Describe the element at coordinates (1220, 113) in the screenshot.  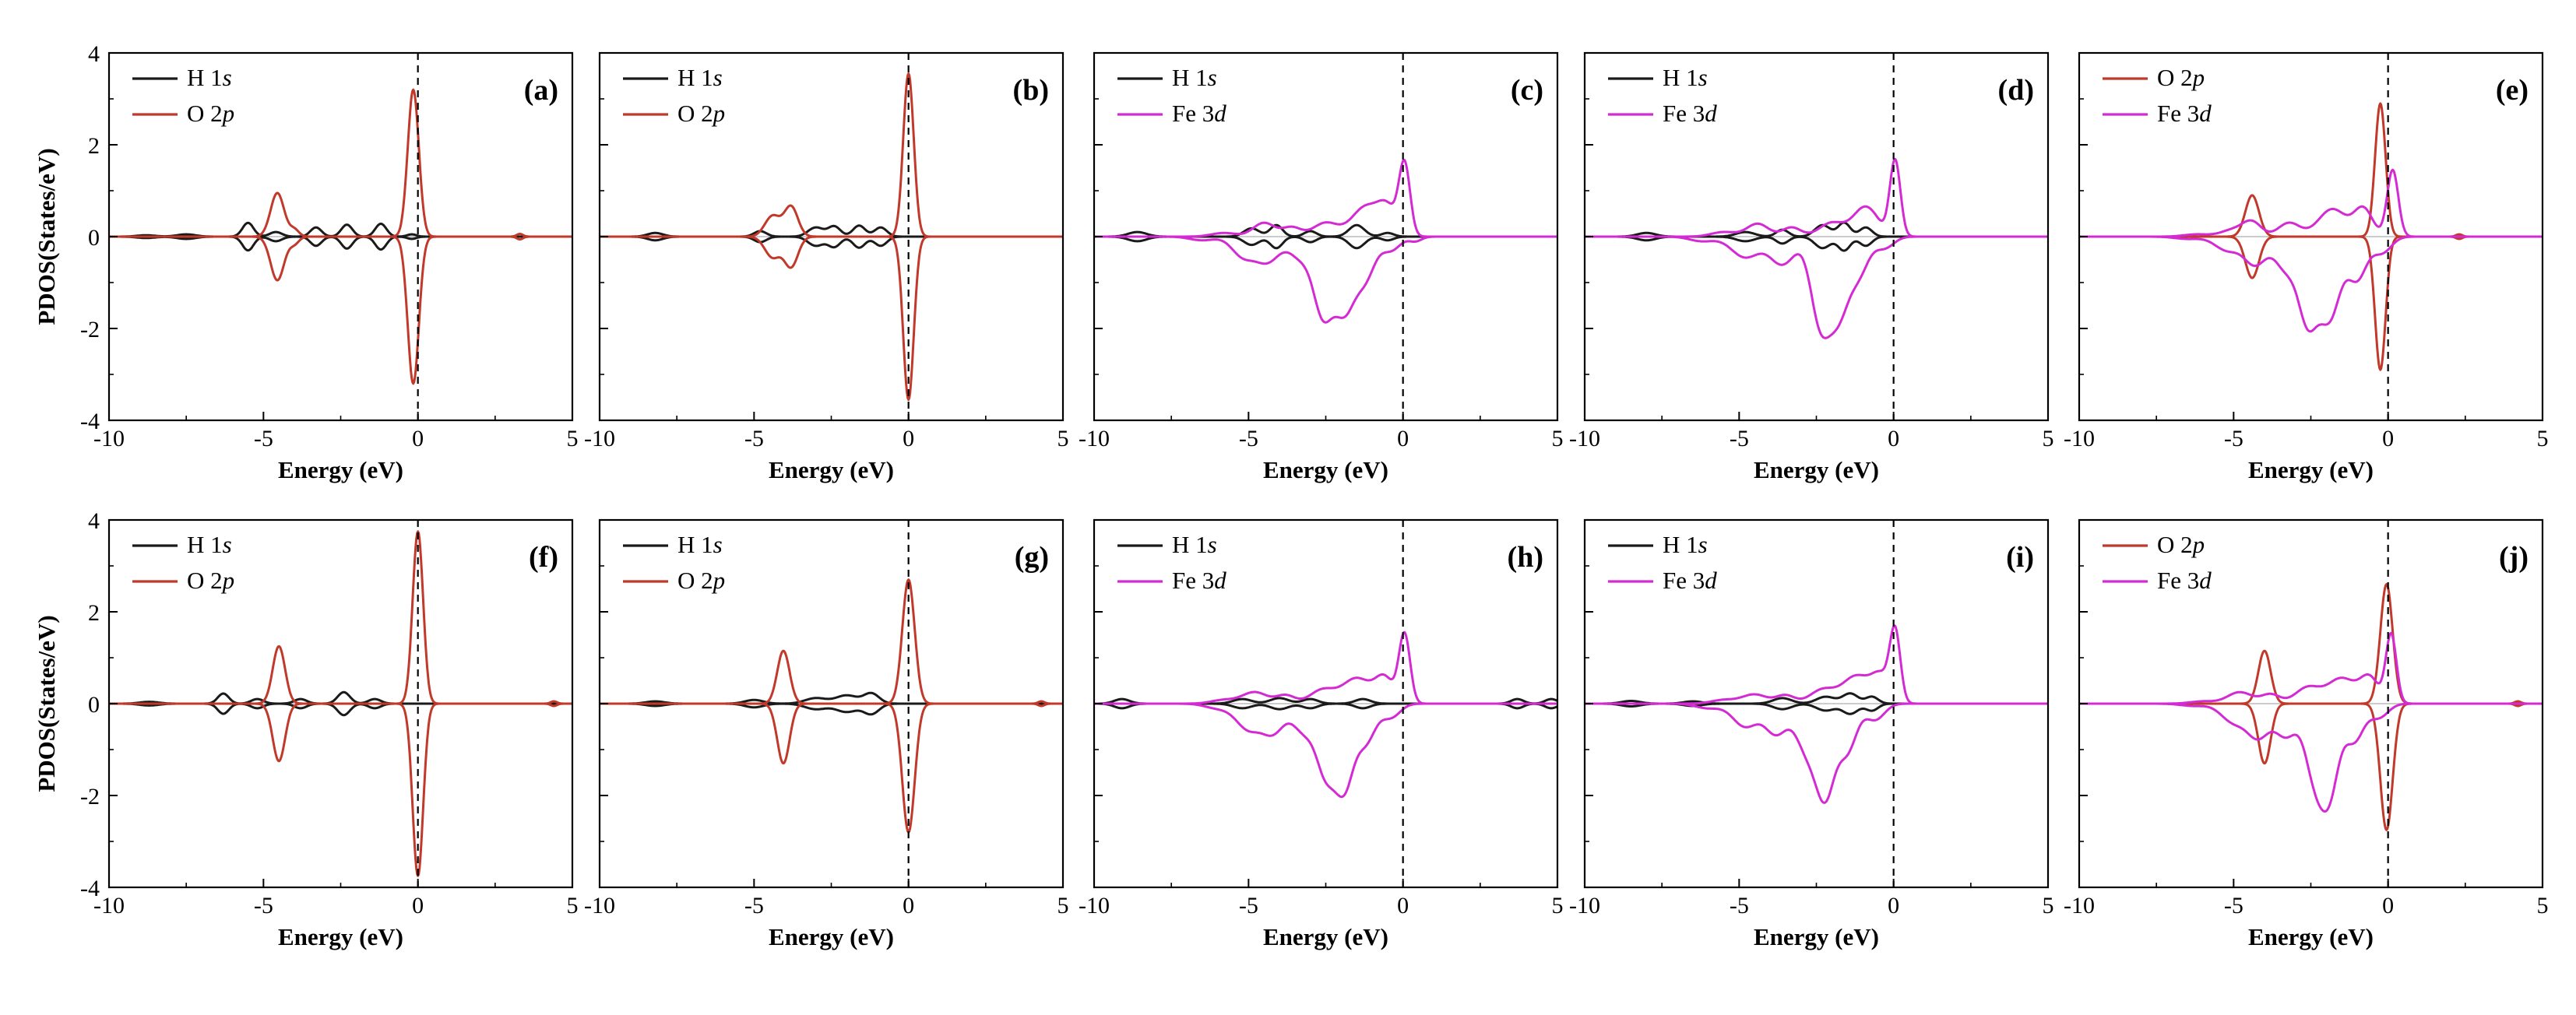
I see `legend-orbital-letter: d` at that location.